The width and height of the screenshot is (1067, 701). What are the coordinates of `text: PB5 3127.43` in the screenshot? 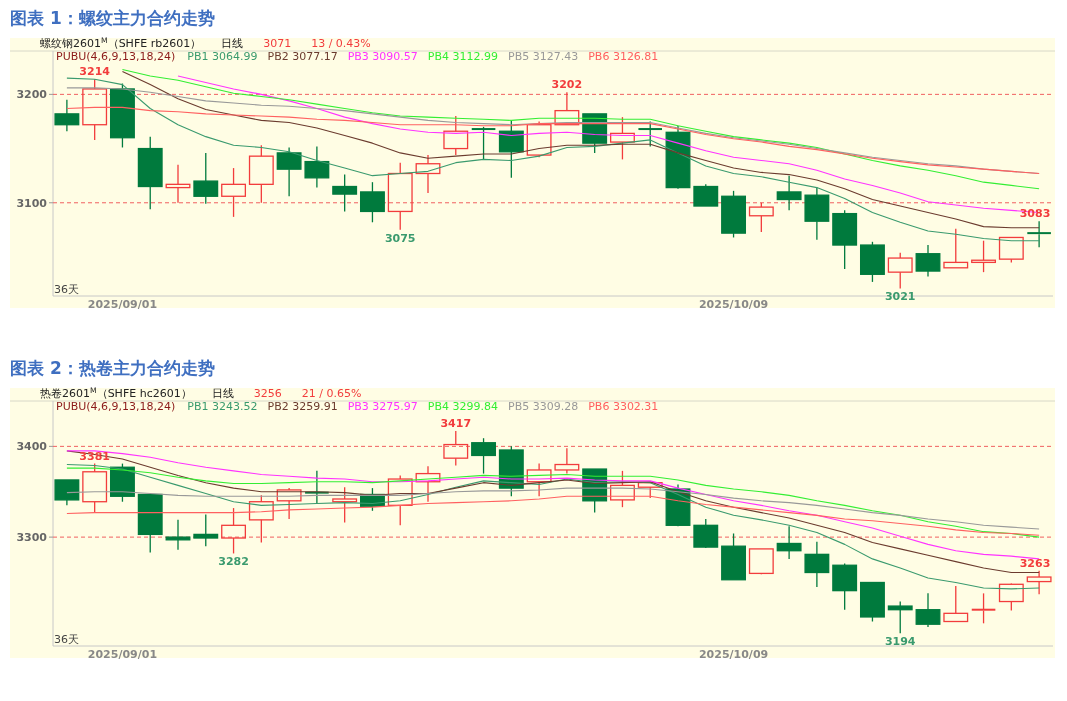 It's located at (543, 56).